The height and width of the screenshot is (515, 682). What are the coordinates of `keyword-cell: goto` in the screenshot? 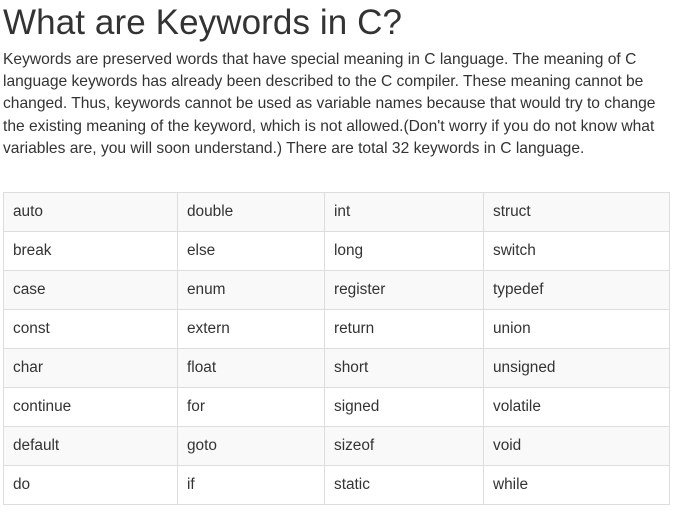 It's located at (251, 446).